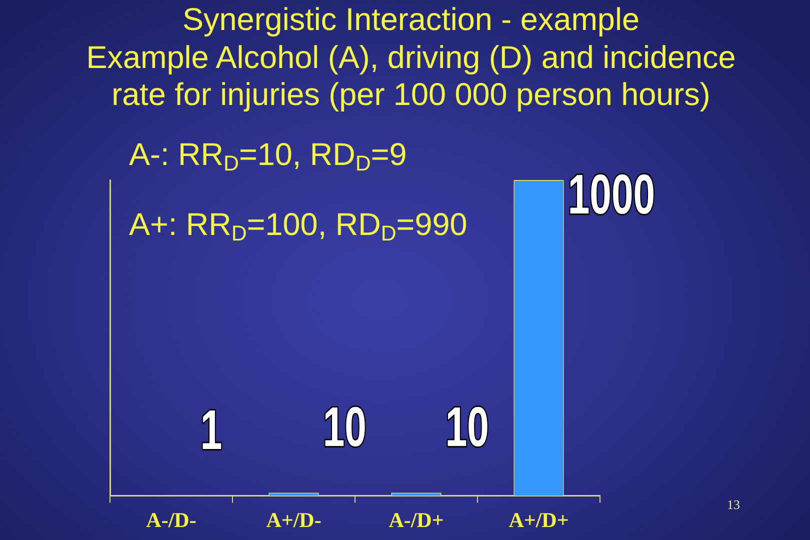  Describe the element at coordinates (298, 226) in the screenshot. I see `annotation: A+: RR$_{D}$=100, RD$_{D}$=990` at that location.